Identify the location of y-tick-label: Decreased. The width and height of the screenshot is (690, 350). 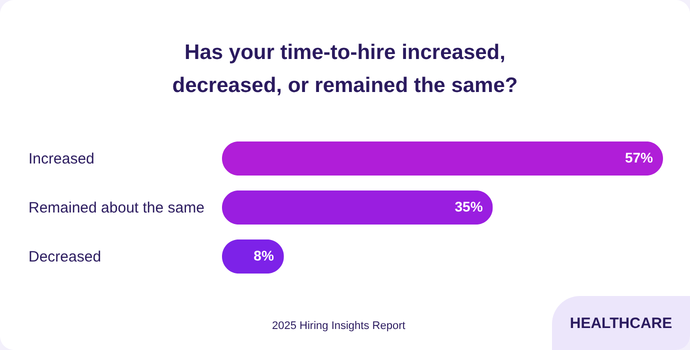
(65, 257).